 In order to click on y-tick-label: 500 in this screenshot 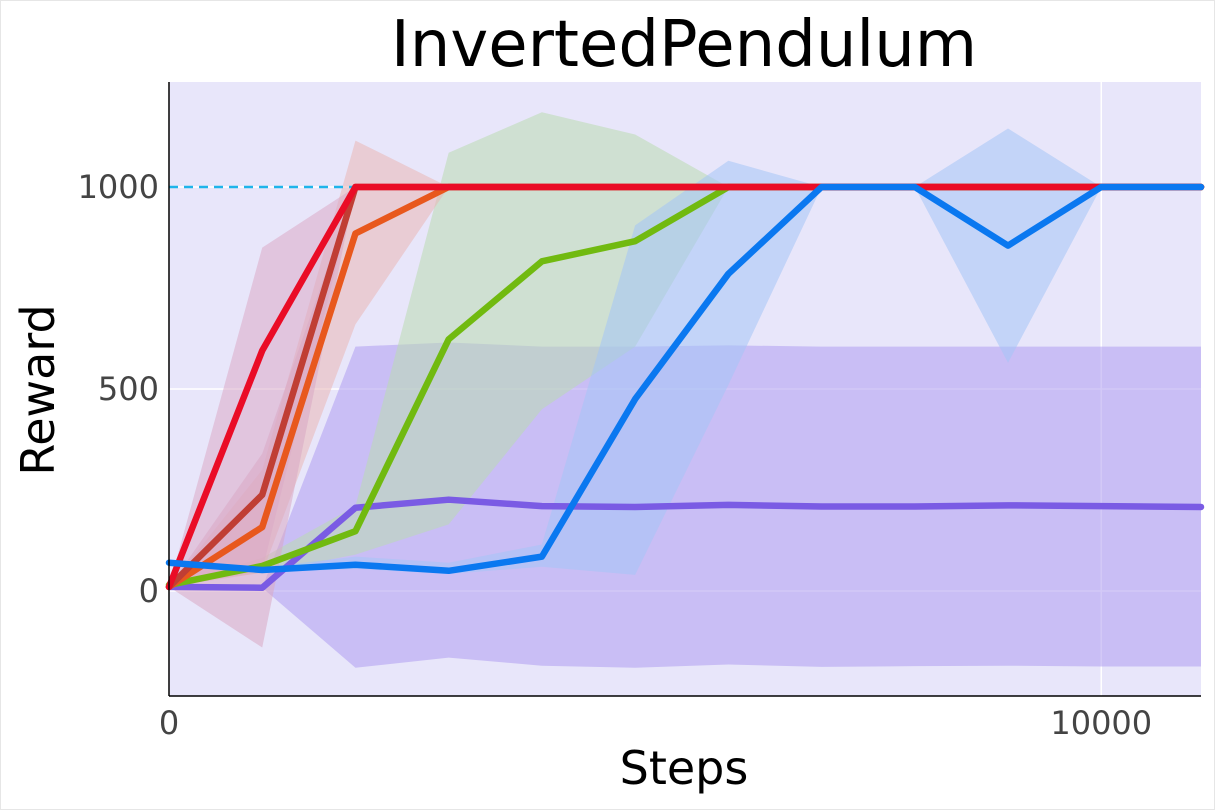, I will do `click(128, 389)`.